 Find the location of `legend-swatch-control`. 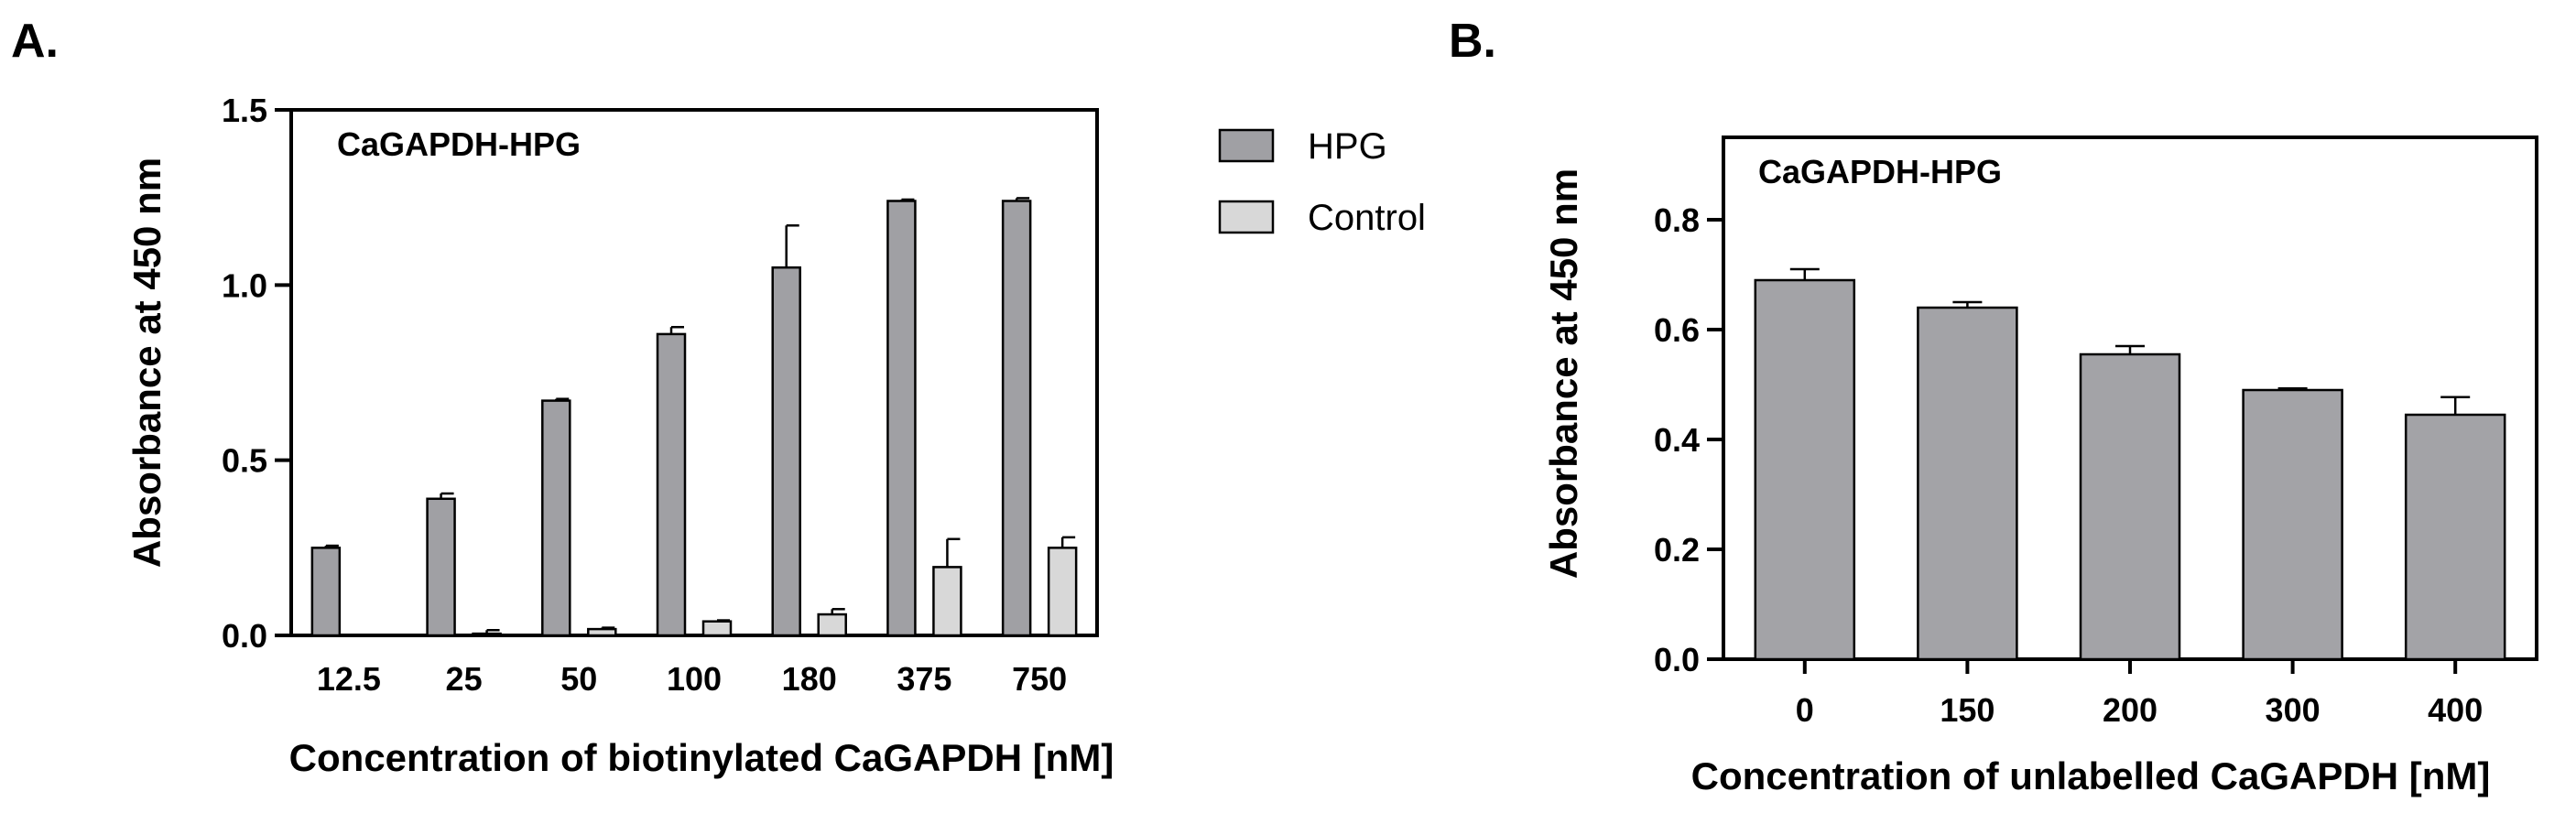

legend-swatch-control is located at coordinates (1246, 217).